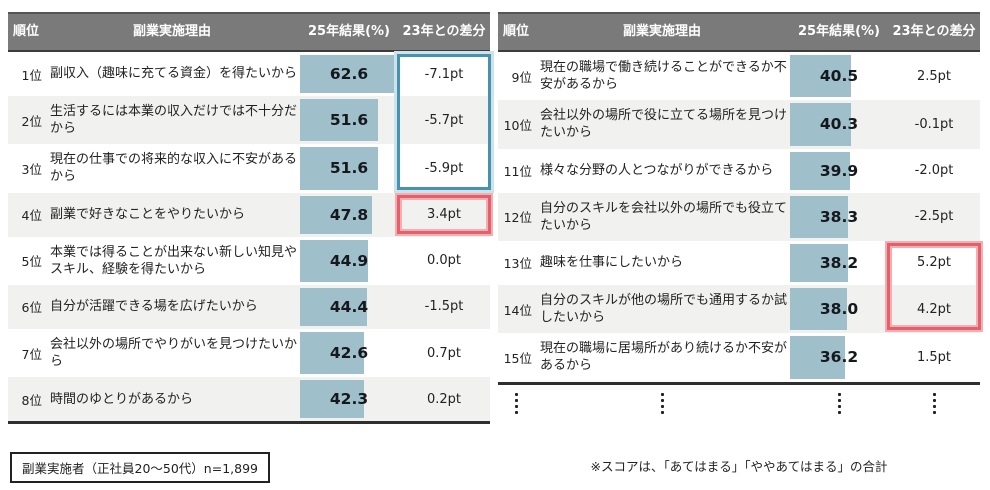 This screenshot has width=990, height=490. What do you see at coordinates (444, 307) in the screenshot?
I see `diff-cell: -1.5pt` at bounding box center [444, 307].